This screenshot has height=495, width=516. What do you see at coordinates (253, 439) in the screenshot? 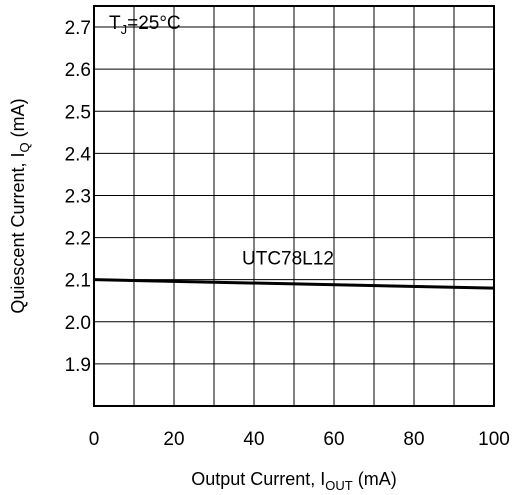
I see `x-tick-label: 40` at bounding box center [253, 439].